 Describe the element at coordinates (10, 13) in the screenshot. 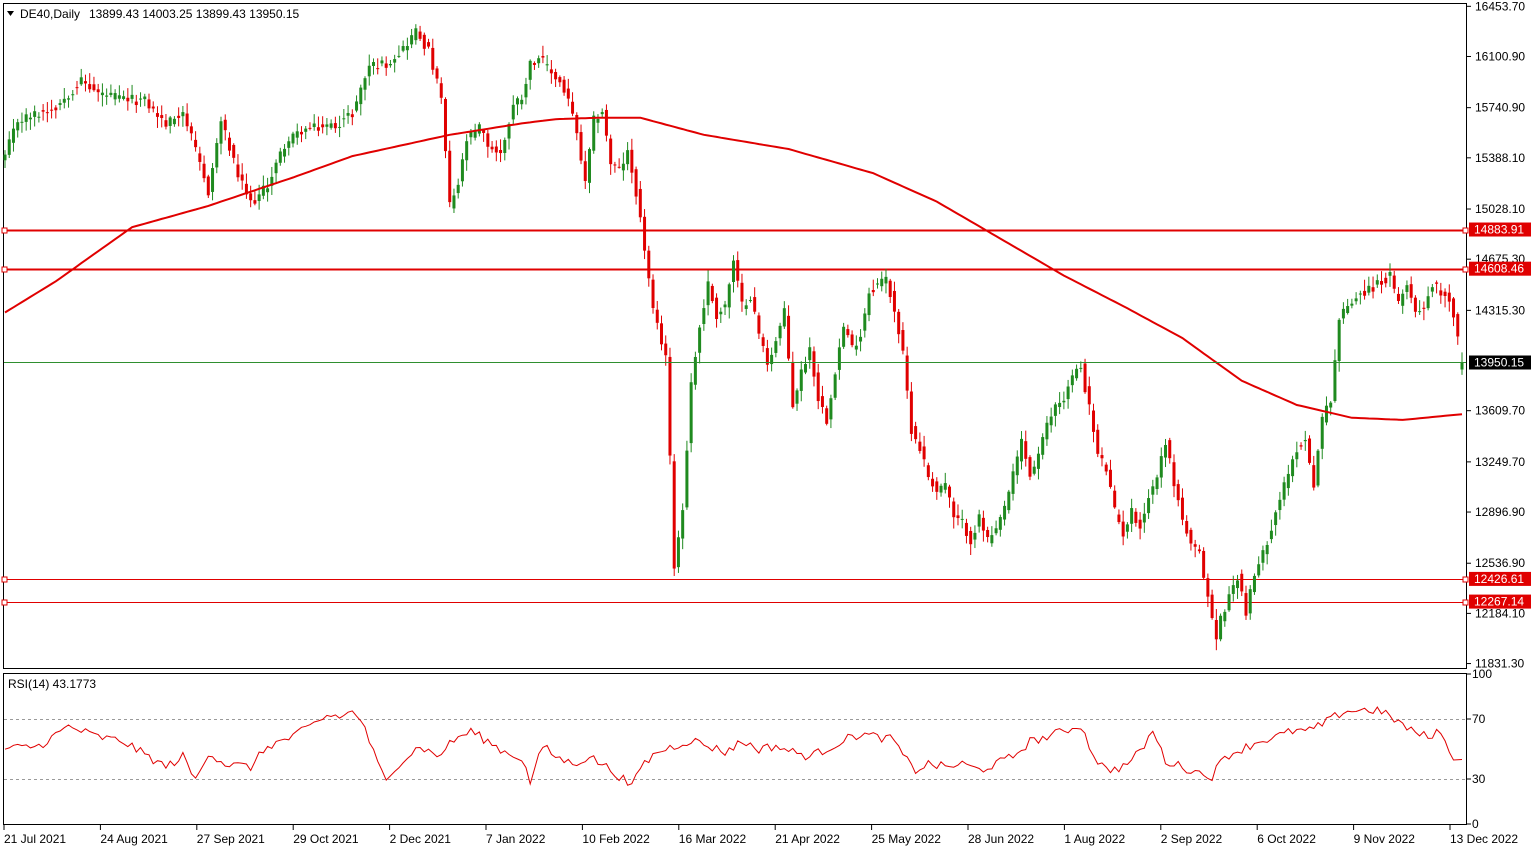

I see `dropdown-triangle-icon` at that location.